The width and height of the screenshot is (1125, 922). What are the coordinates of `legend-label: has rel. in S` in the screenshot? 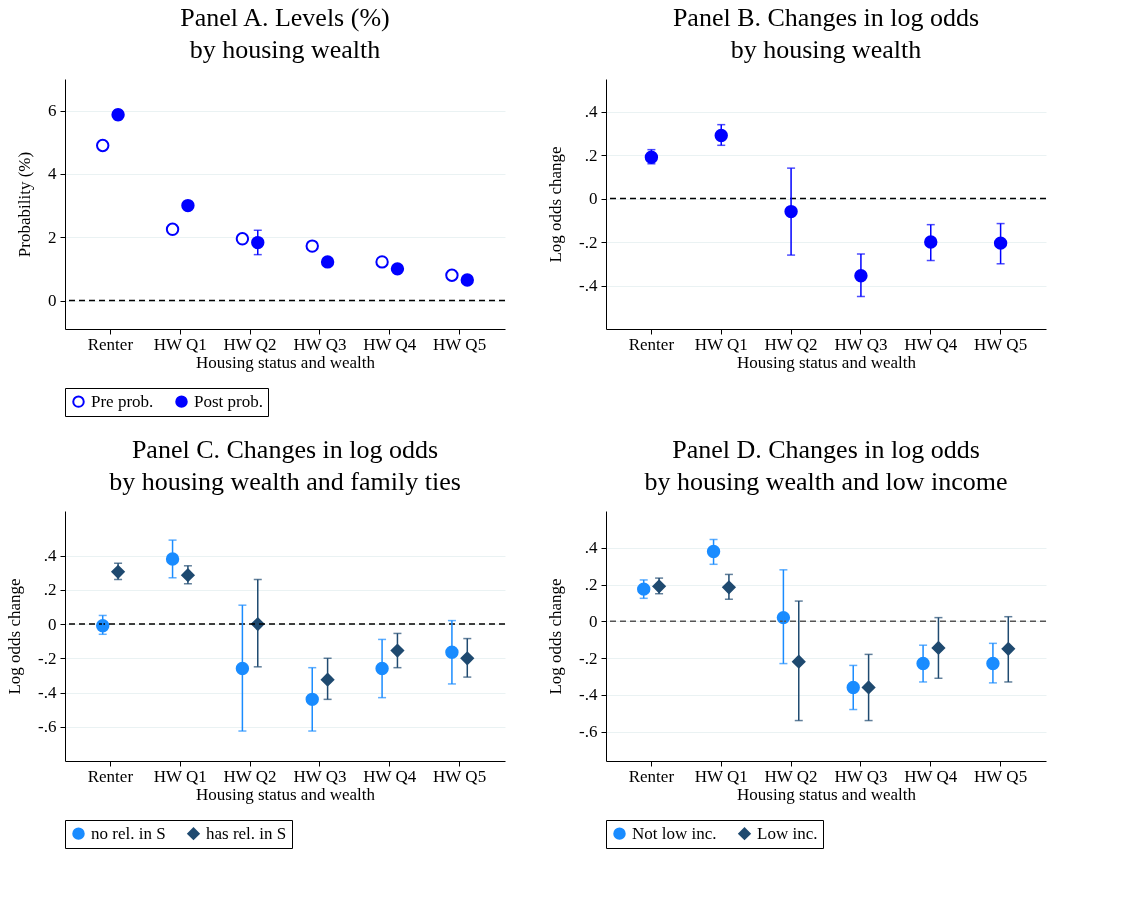 It's located at (246, 833).